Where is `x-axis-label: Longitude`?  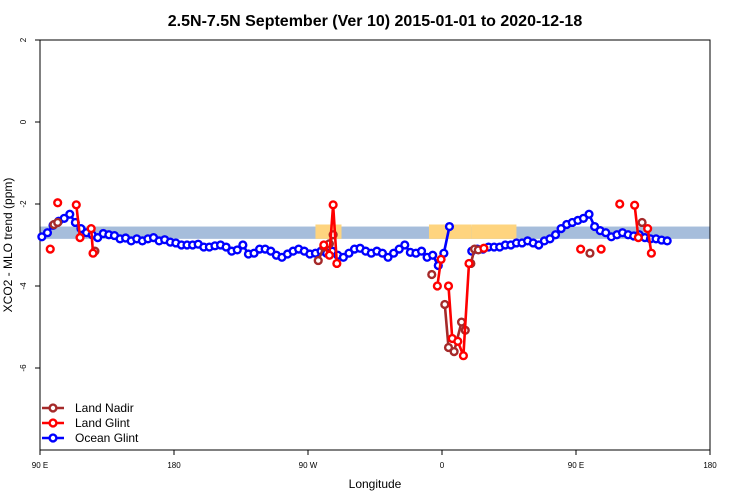
x-axis-label: Longitude is located at coordinates (375, 484).